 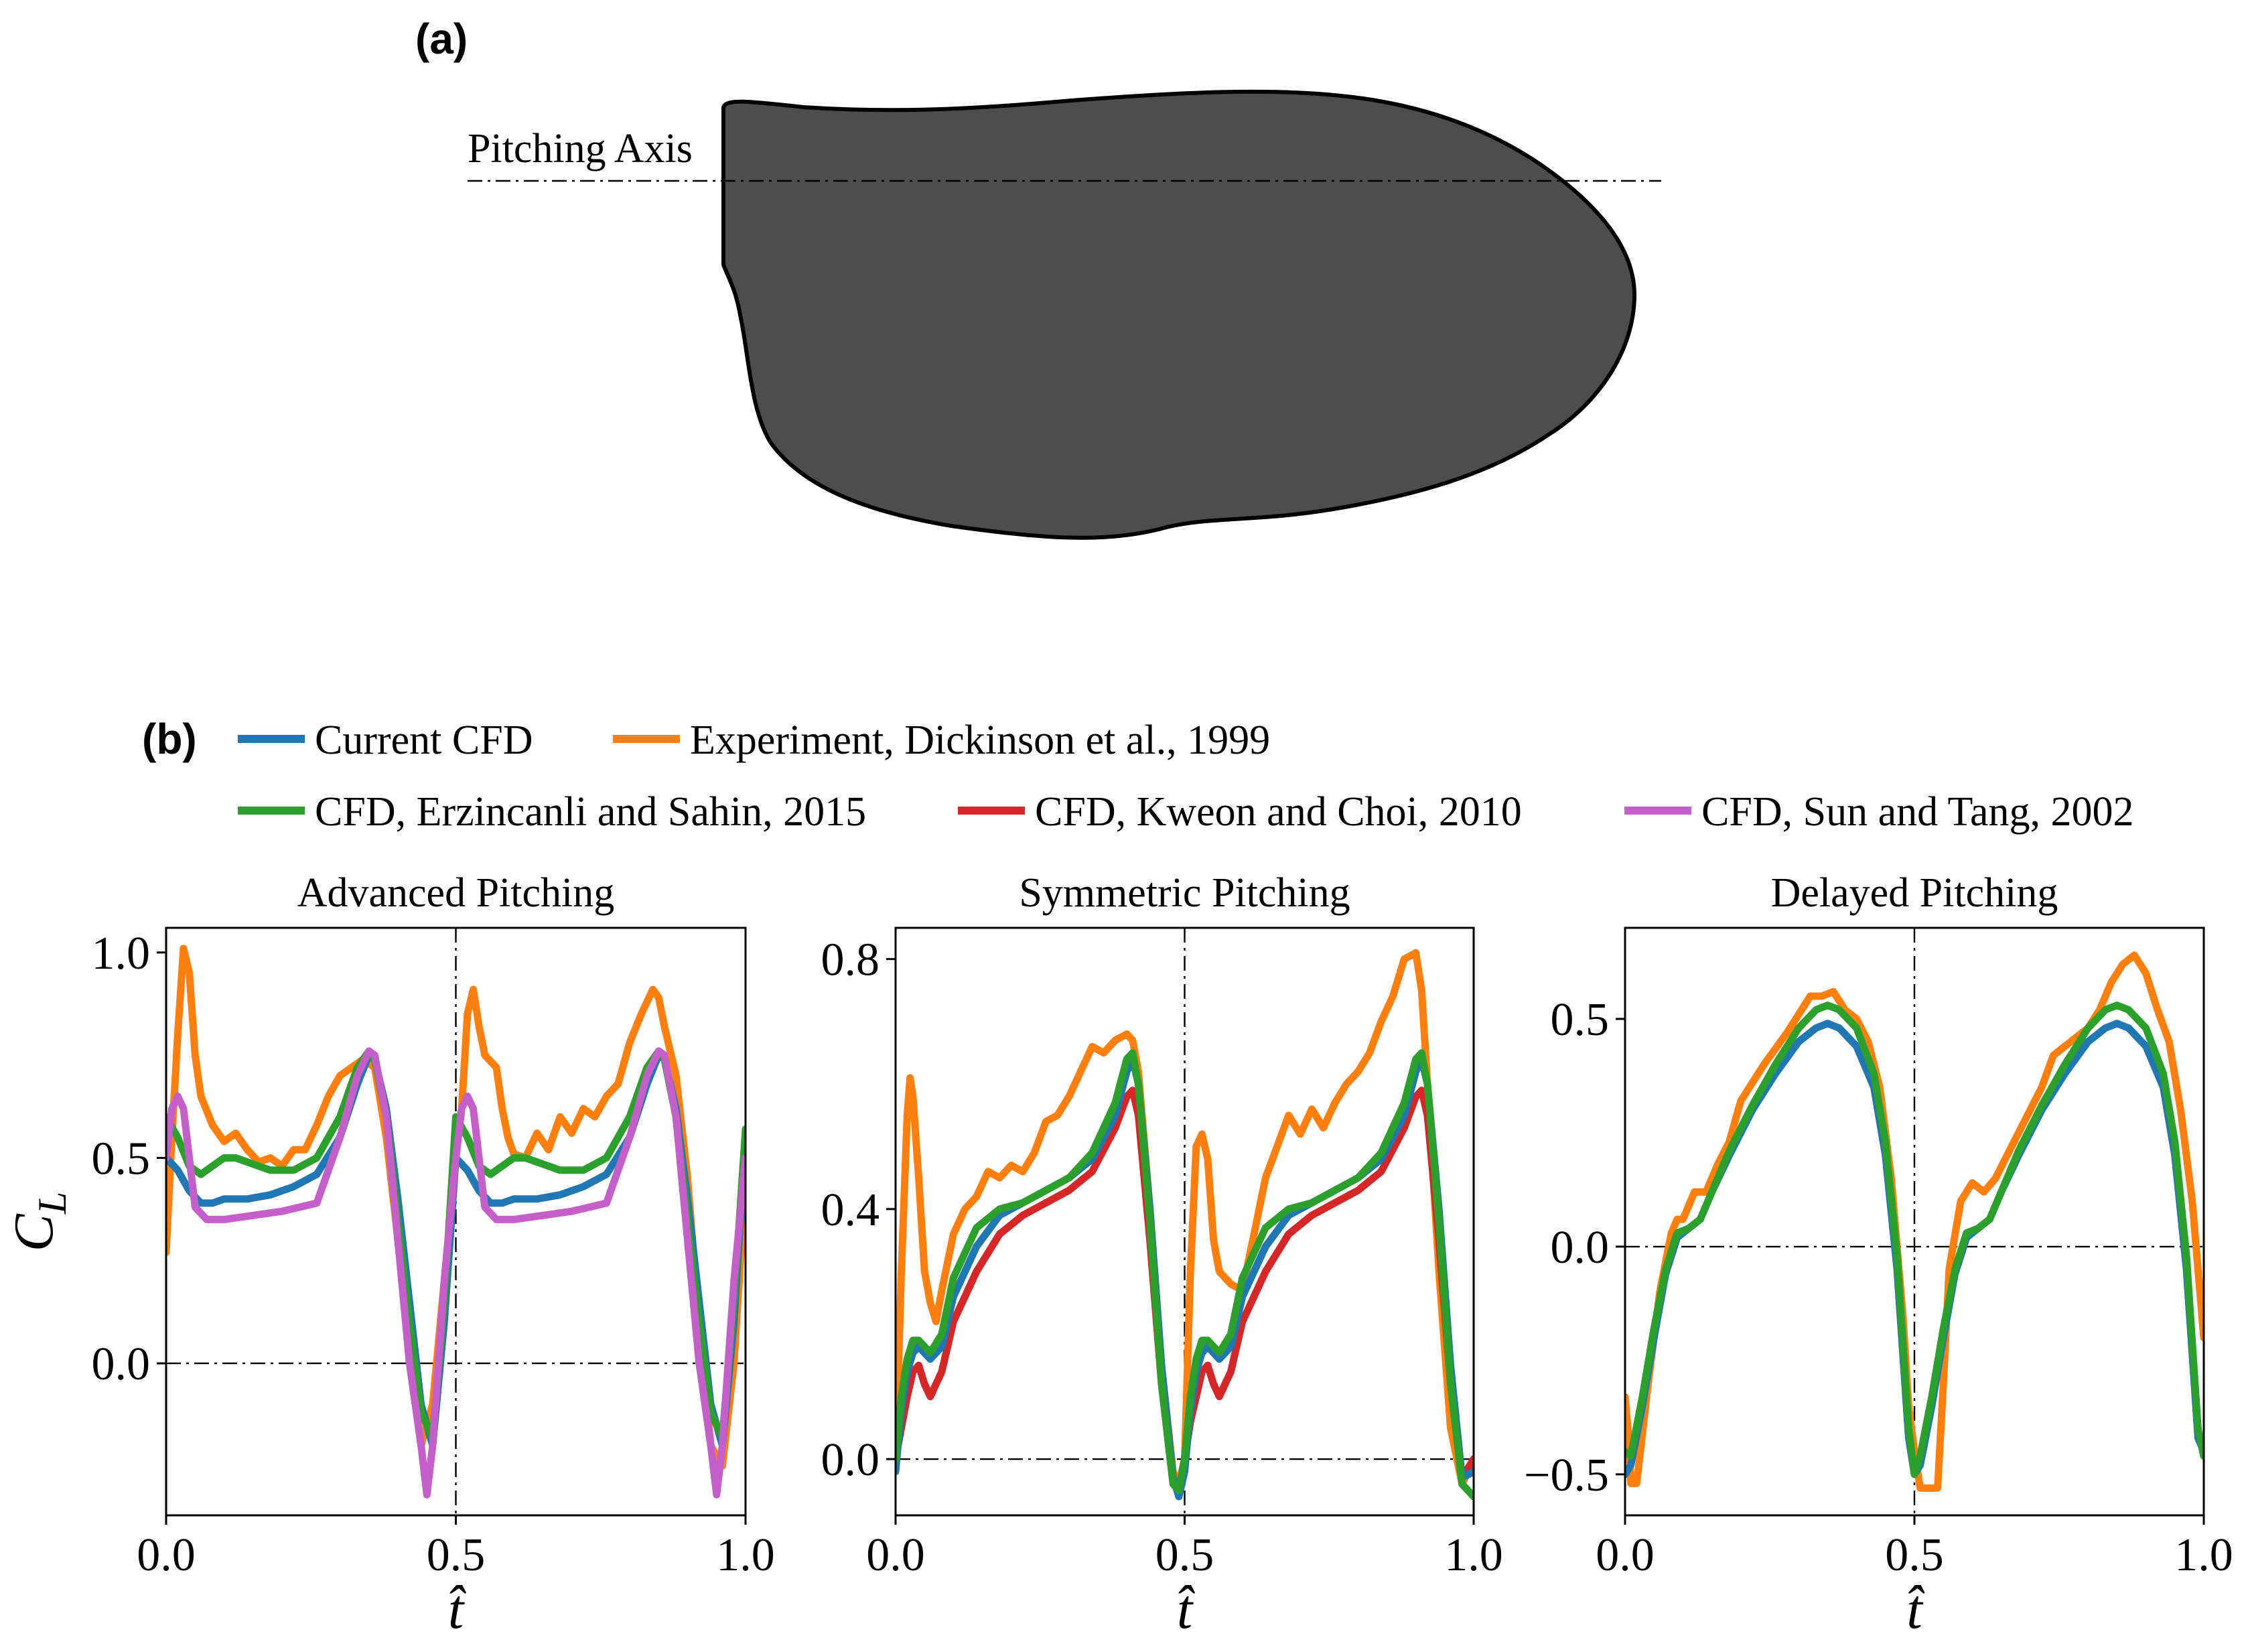 What do you see at coordinates (424, 740) in the screenshot?
I see `legend-label: Current CFD` at bounding box center [424, 740].